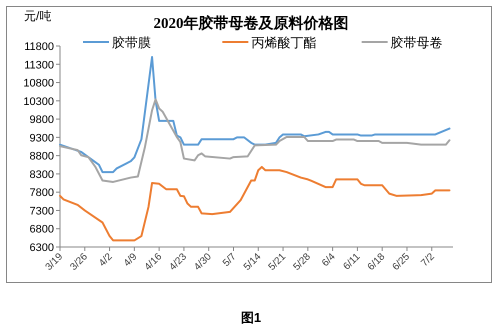 The height and width of the screenshot is (327, 502). Describe the element at coordinates (42, 248) in the screenshot. I see `y-tick-label: 6300` at that location.